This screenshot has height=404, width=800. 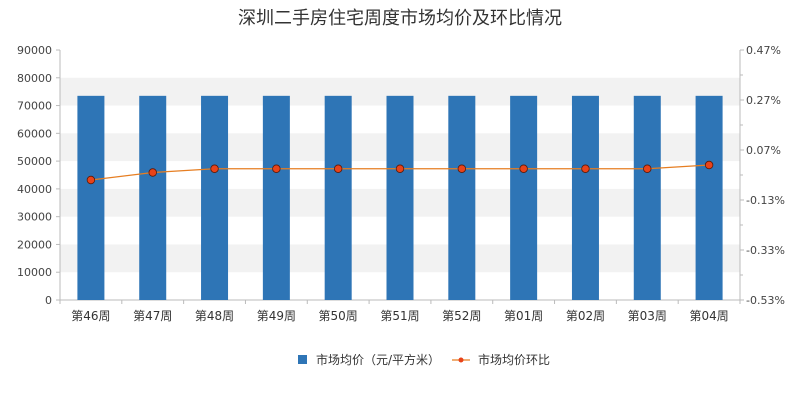 What do you see at coordinates (214, 316) in the screenshot?
I see `x-tick-label: 第48周` at bounding box center [214, 316].